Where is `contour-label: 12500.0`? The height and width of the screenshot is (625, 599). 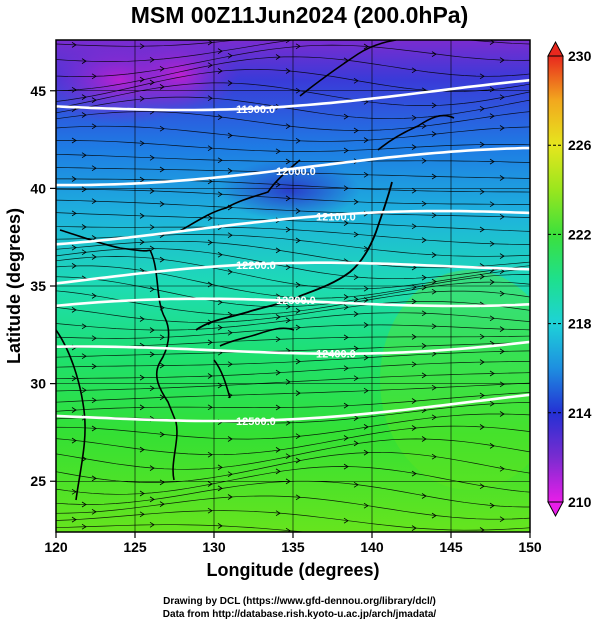
contour-label: 12500.0 is located at coordinates (256, 422).